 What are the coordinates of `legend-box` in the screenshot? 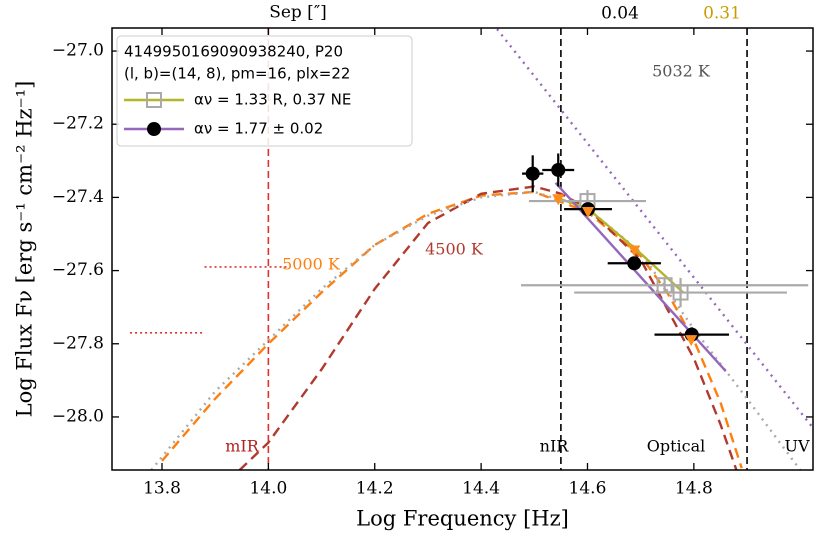 It's located at (264, 91).